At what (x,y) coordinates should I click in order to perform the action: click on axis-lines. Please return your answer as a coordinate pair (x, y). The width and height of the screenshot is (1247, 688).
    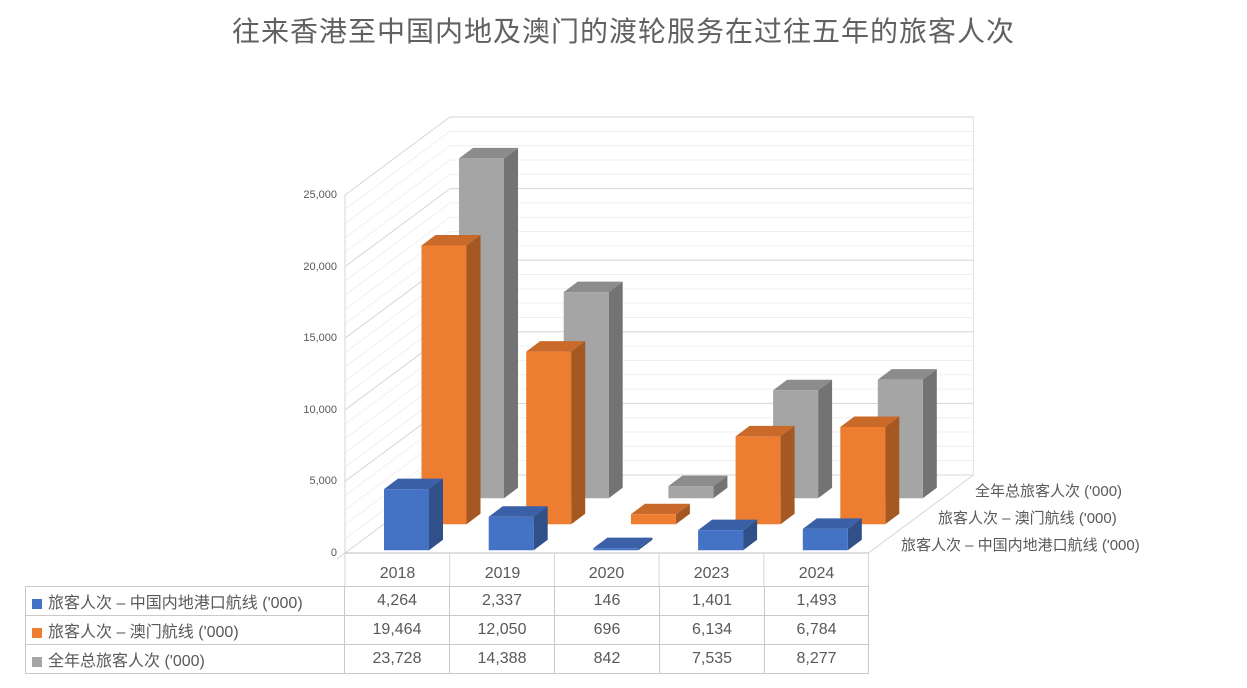
    Looking at the image, I should click on (602, 569).